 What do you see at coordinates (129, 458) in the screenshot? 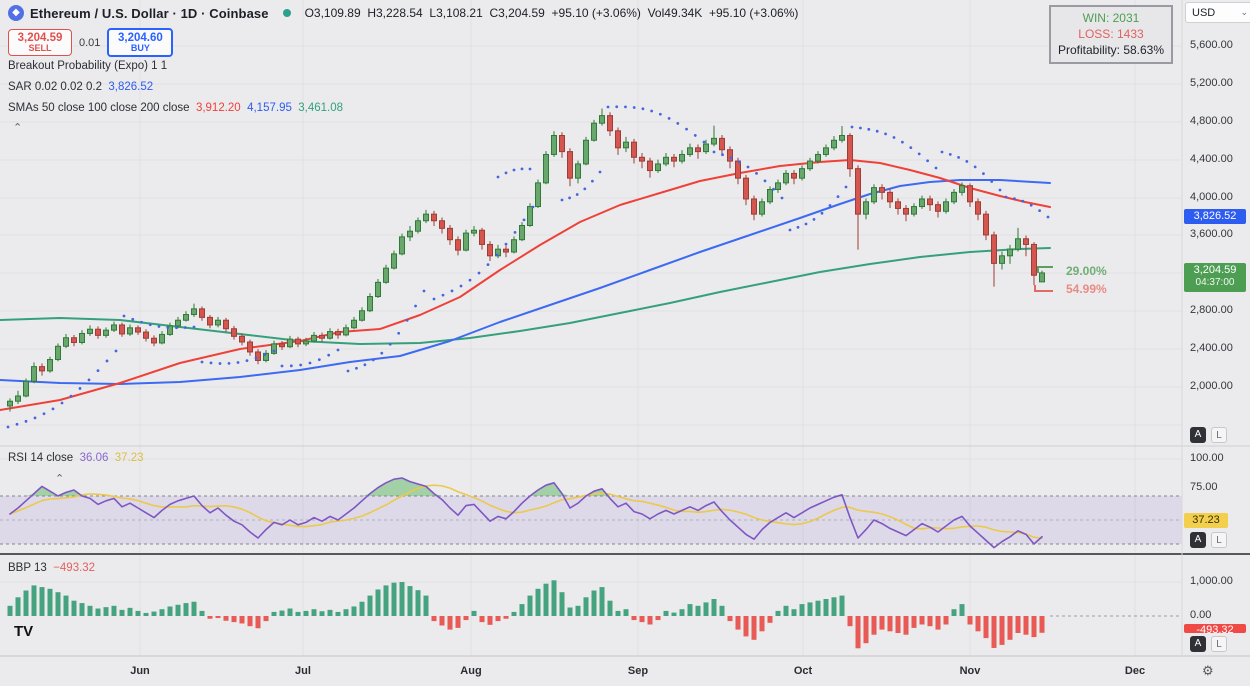
I see `rsi-ma-value: 37.23` at bounding box center [129, 458].